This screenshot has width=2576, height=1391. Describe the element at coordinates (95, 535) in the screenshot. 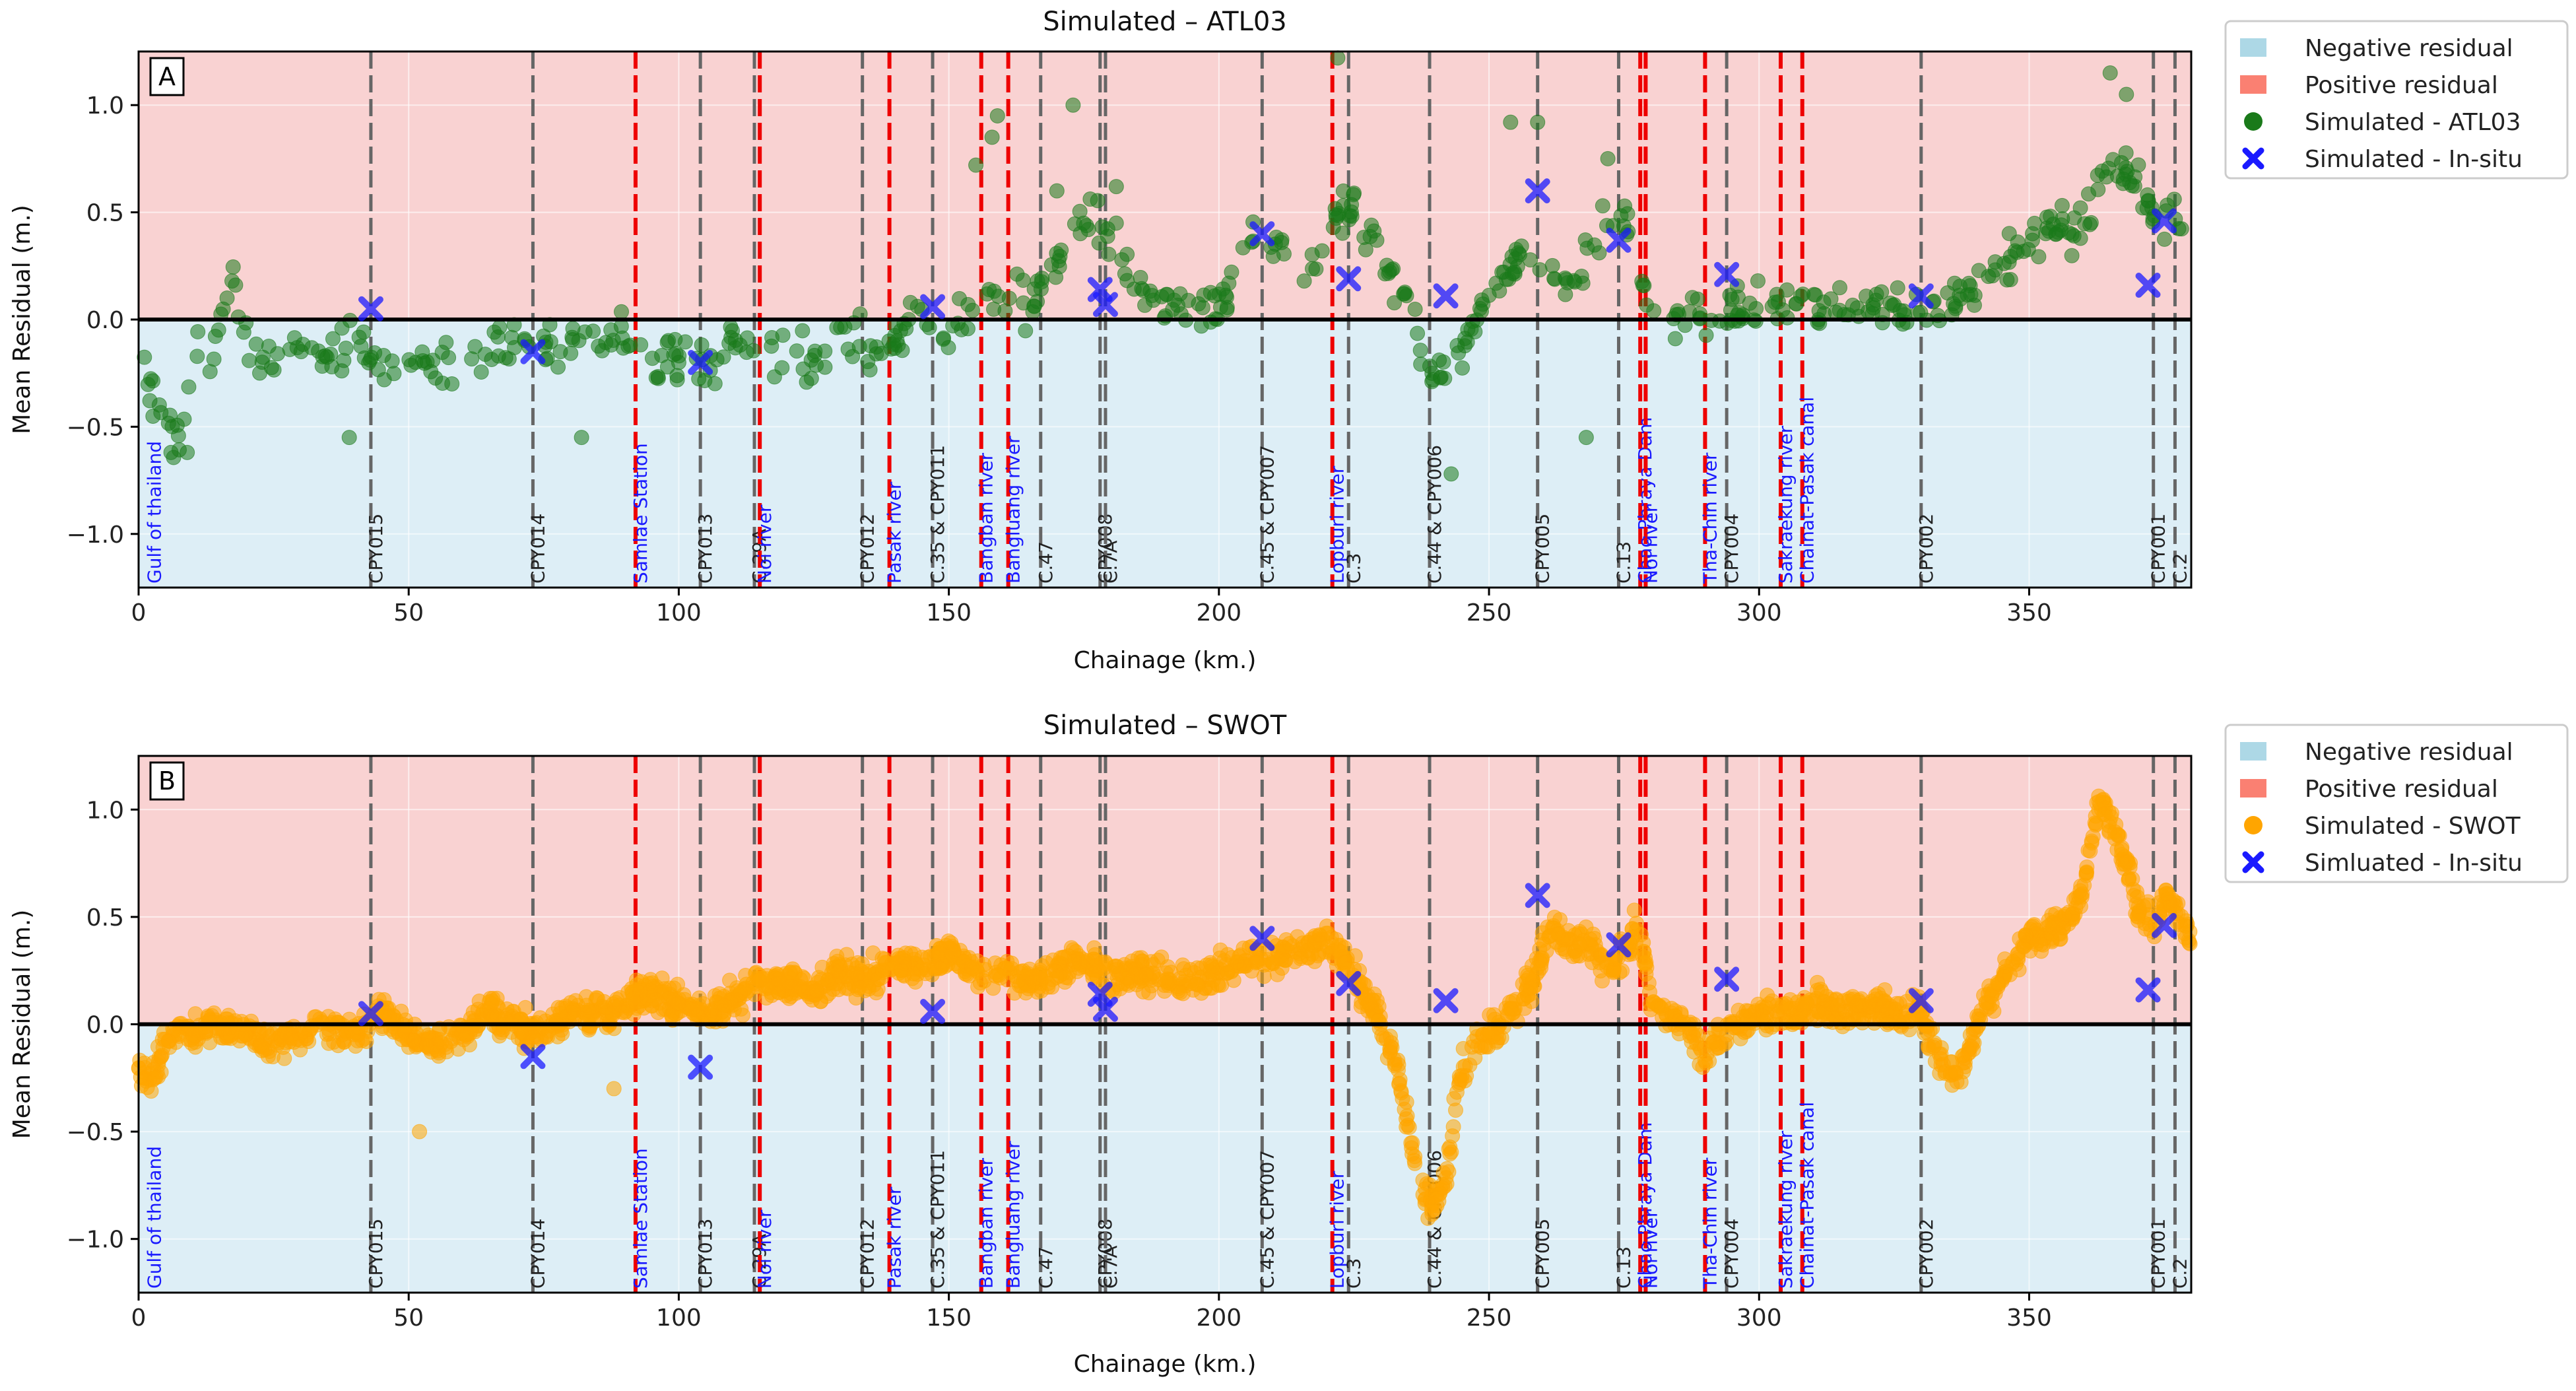

I see `y-tick-label: −1.0` at that location.